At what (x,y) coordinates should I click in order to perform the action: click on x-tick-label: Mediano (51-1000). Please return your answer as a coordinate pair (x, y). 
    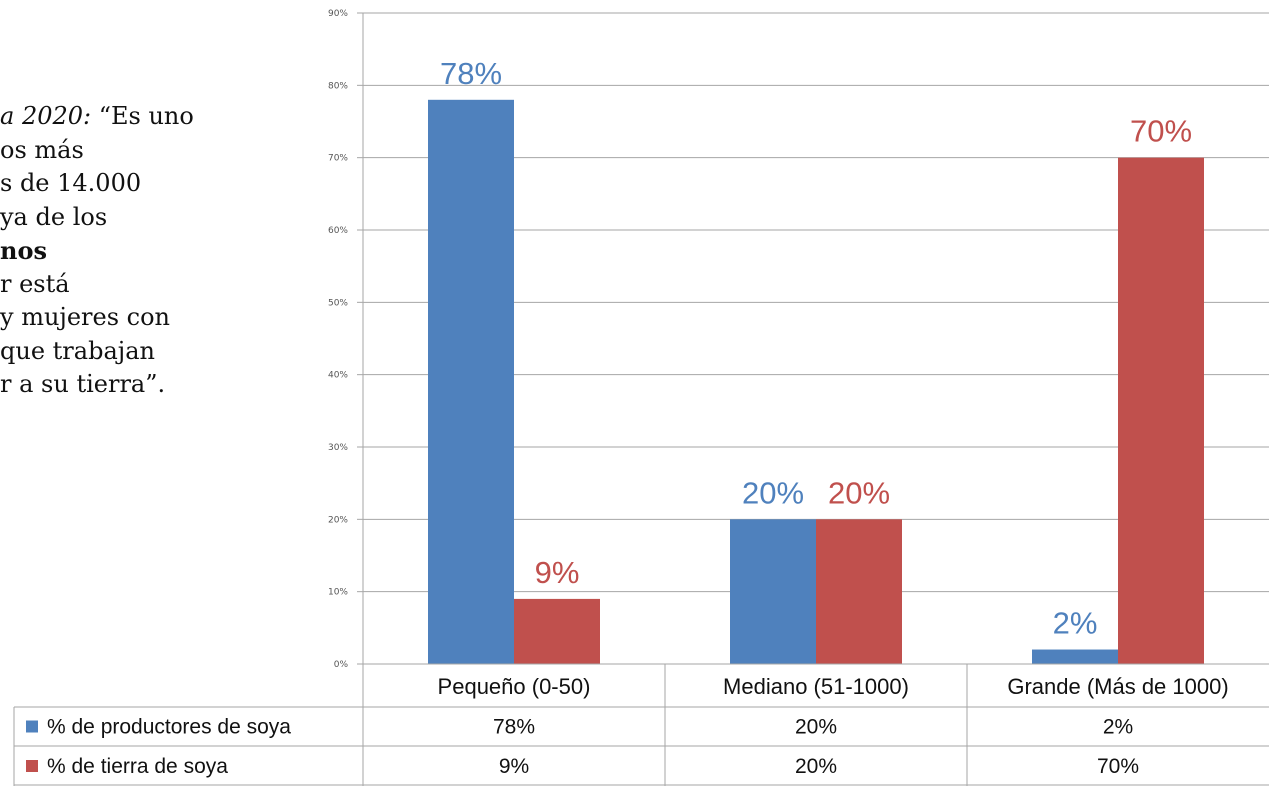
    Looking at the image, I should click on (816, 686).